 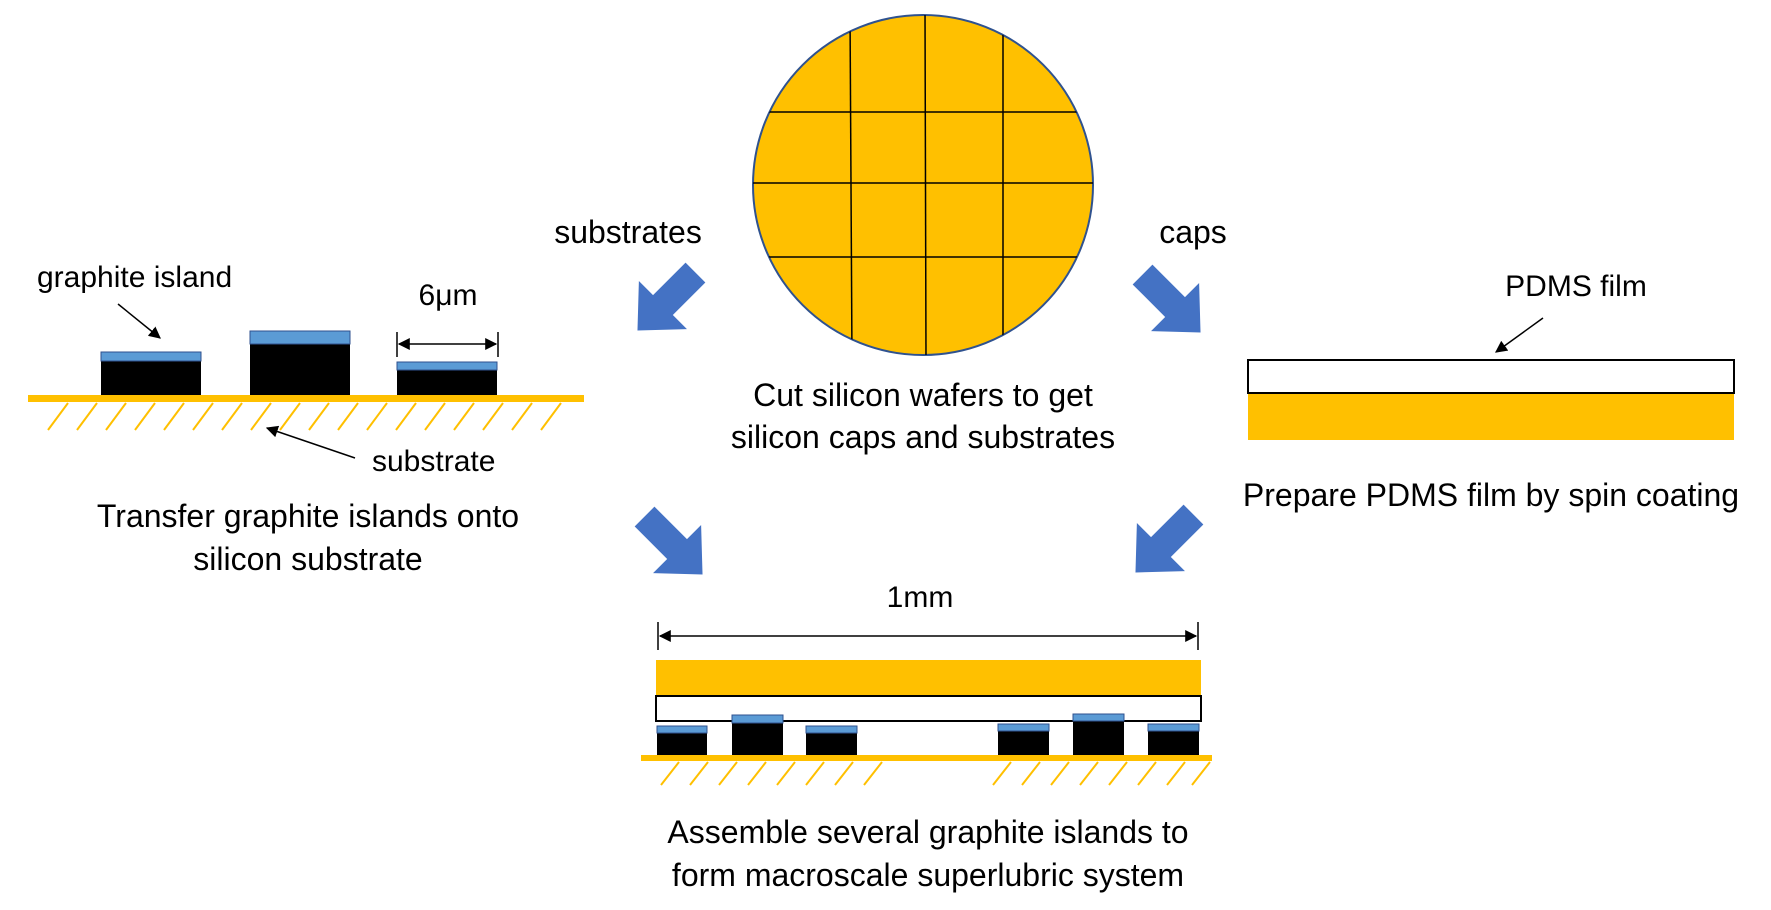 I want to click on substrate-caption-line-2: silicon substrate, so click(x=307, y=559).